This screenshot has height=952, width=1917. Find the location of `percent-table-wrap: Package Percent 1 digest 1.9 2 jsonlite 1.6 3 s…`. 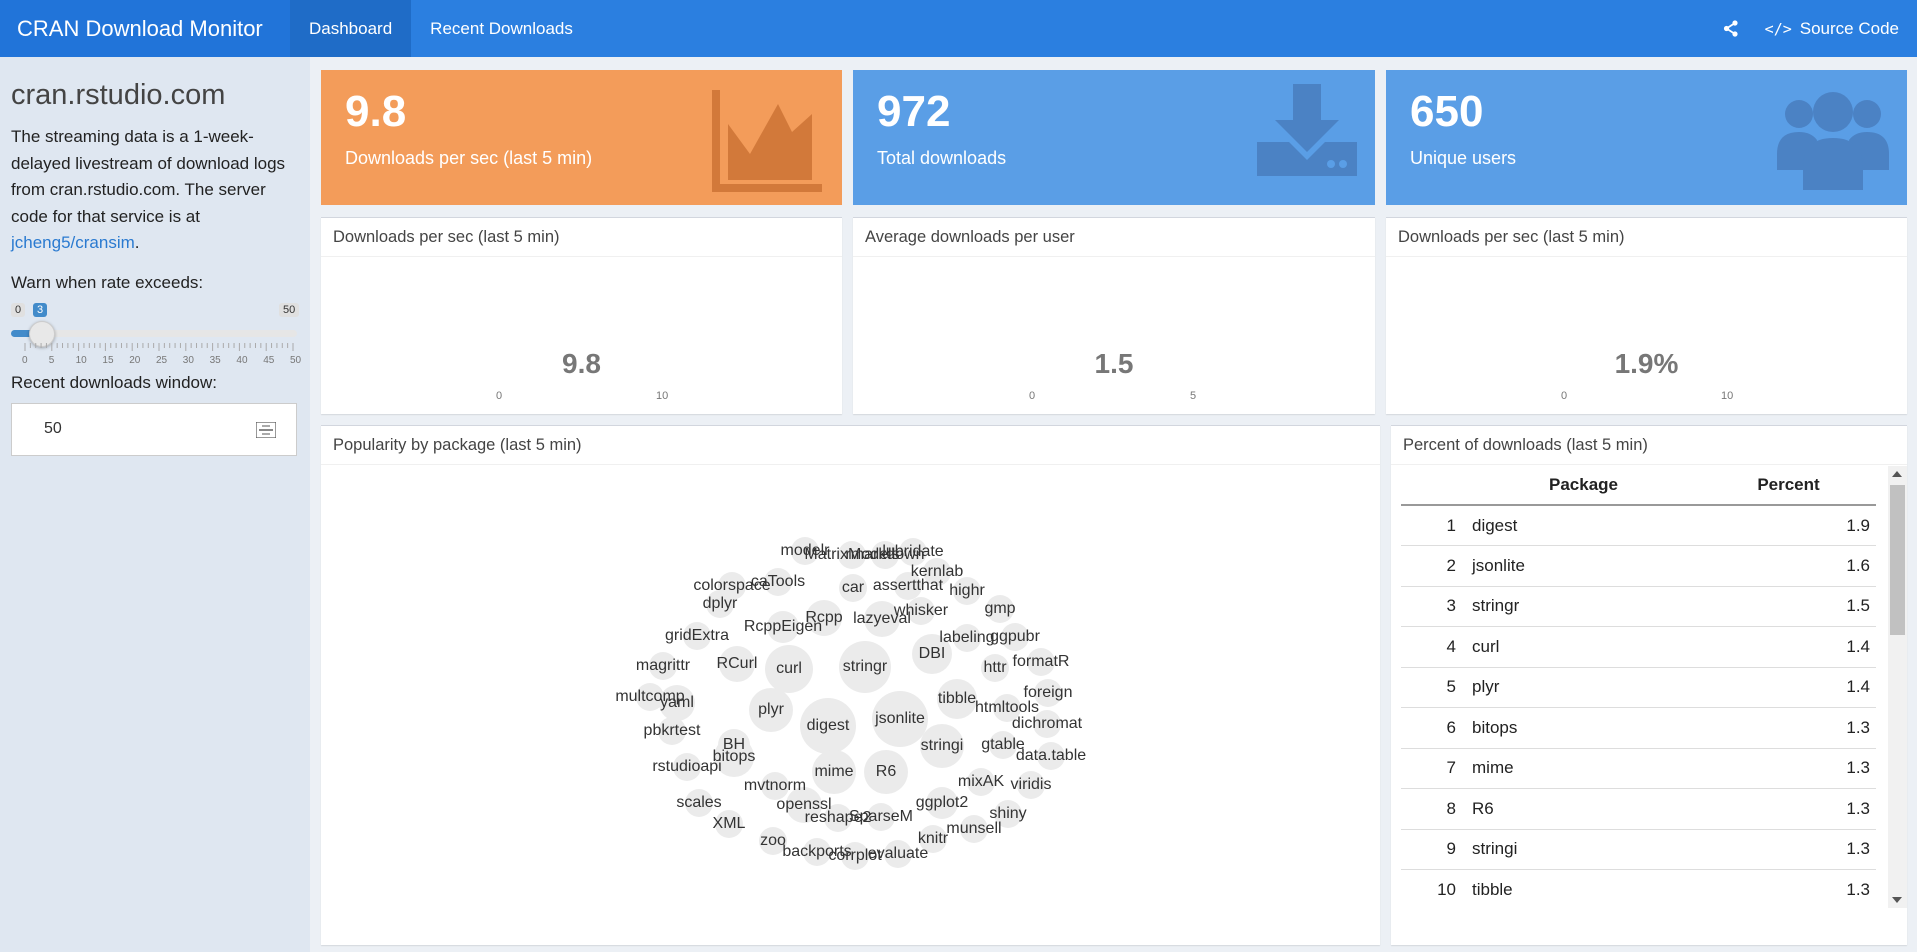

percent-table-wrap: Package Percent 1 digest 1.9 2 jsonlite 1.6 3 s… is located at coordinates (1640, 686).